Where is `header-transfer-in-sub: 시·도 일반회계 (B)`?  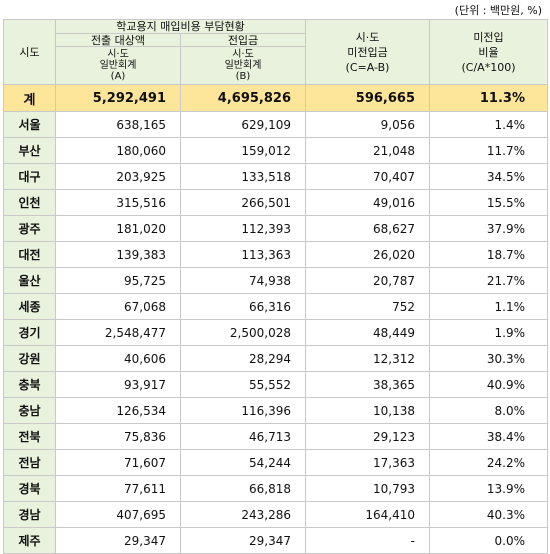 header-transfer-in-sub: 시·도 일반회계 (B) is located at coordinates (243, 65).